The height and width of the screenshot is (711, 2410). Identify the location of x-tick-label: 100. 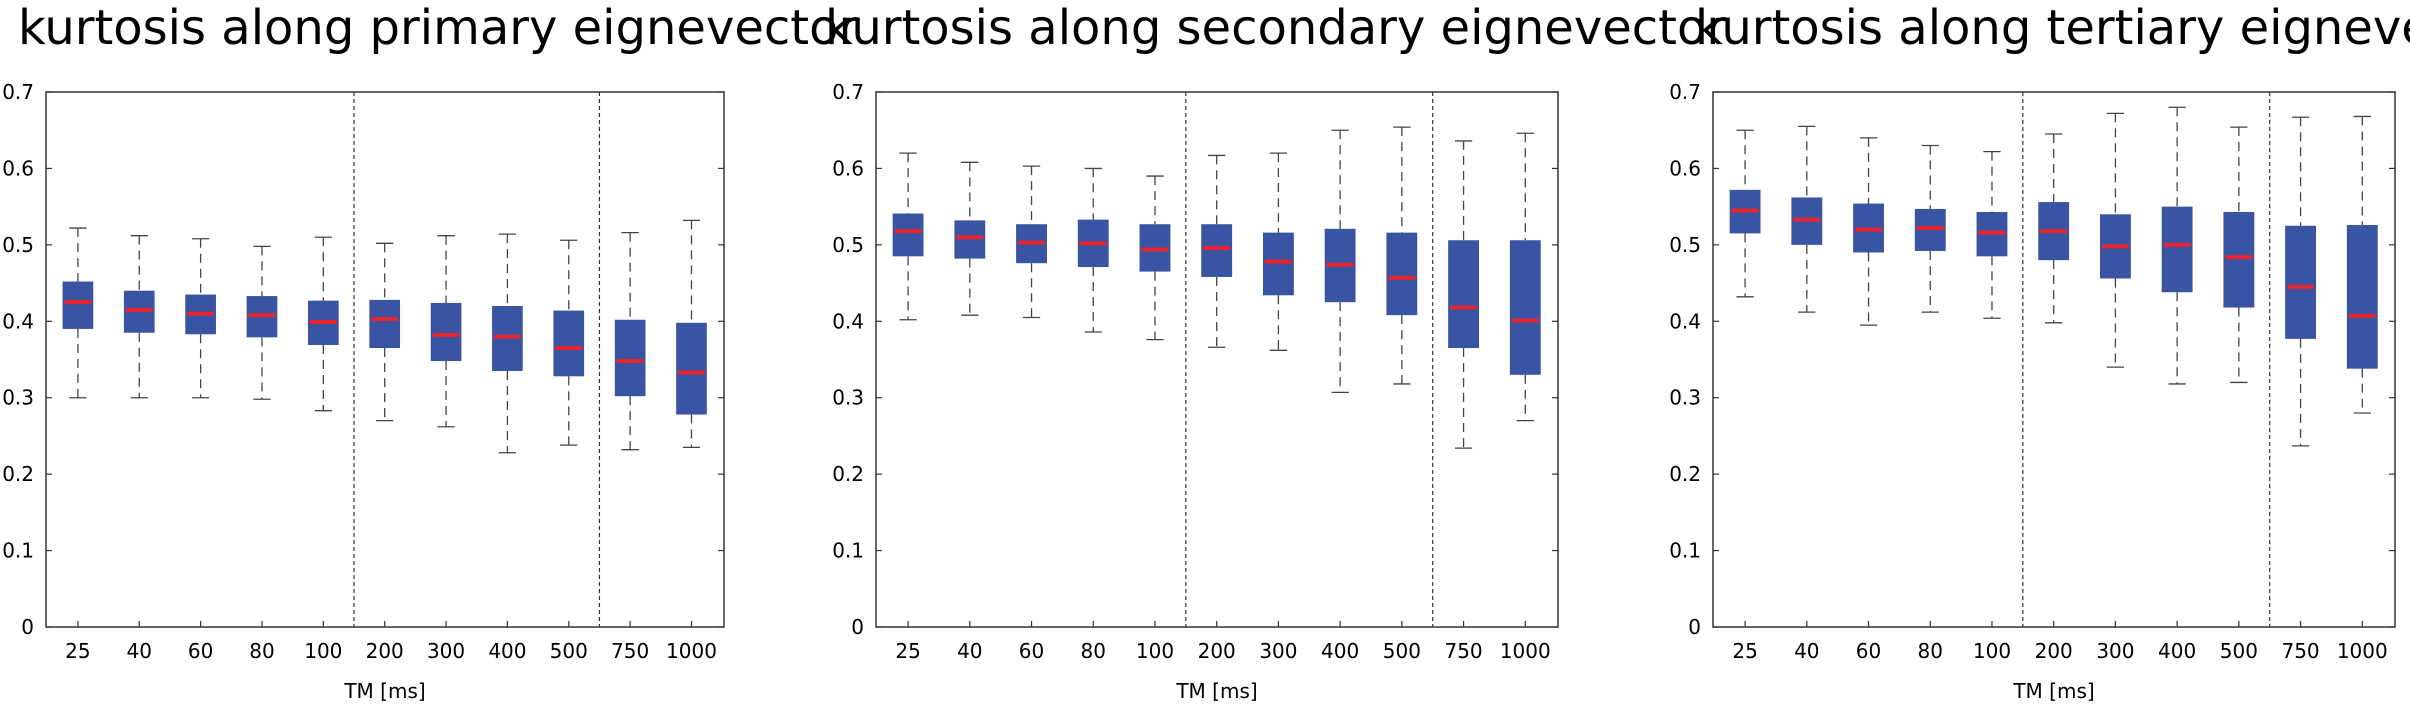
(1155, 651).